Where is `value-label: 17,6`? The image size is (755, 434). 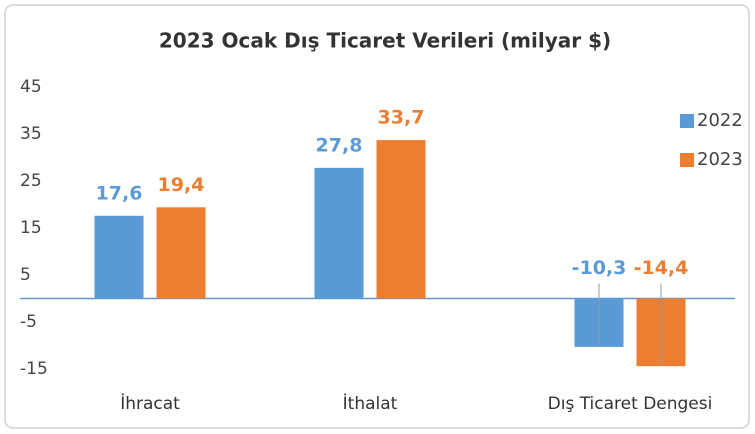 value-label: 17,6 is located at coordinates (119, 193).